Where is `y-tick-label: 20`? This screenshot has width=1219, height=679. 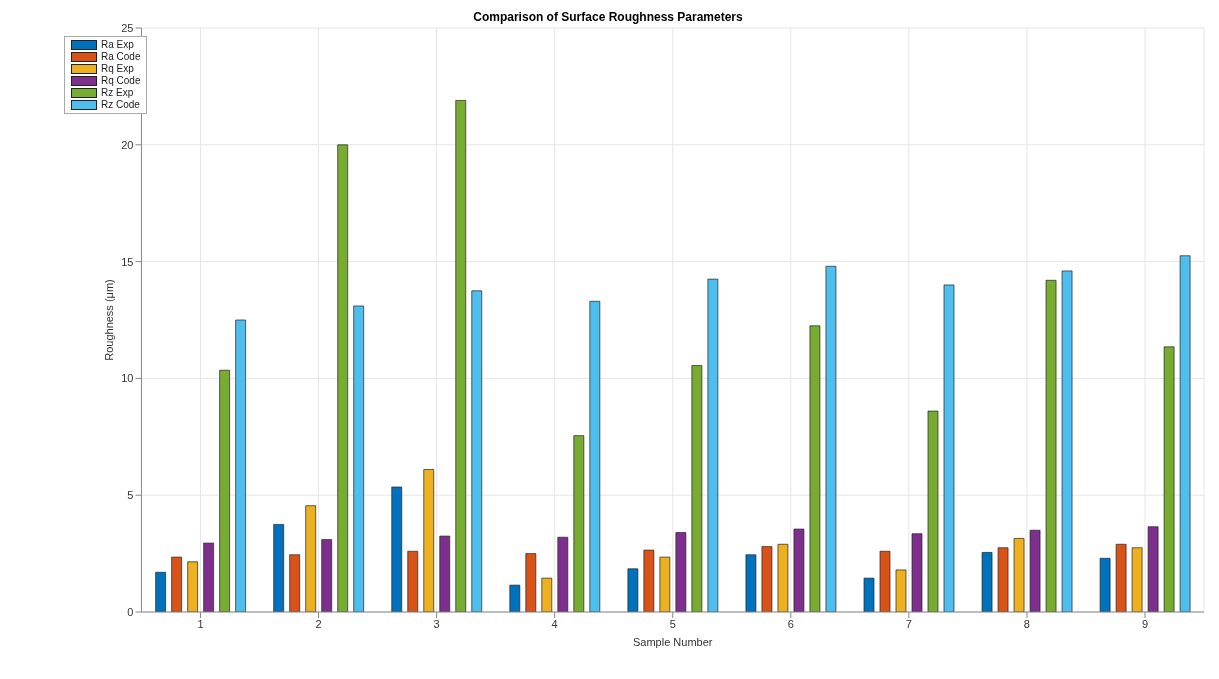
y-tick-label: 20 is located at coordinates (127, 144).